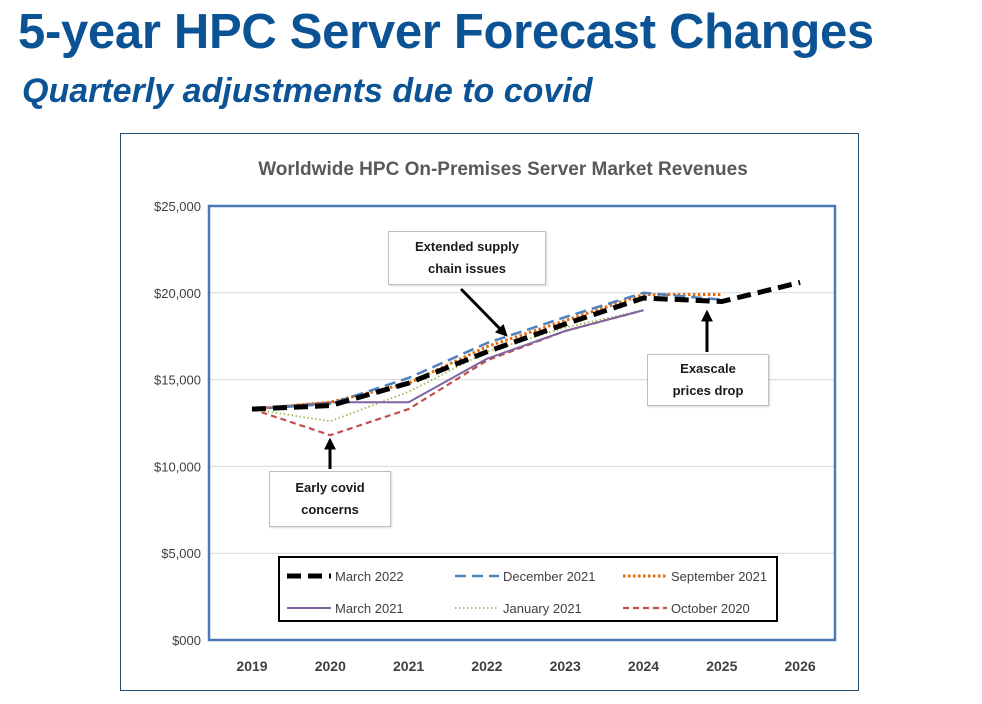 The image size is (982, 704). What do you see at coordinates (542, 608) in the screenshot?
I see `legend-label: January 2021` at bounding box center [542, 608].